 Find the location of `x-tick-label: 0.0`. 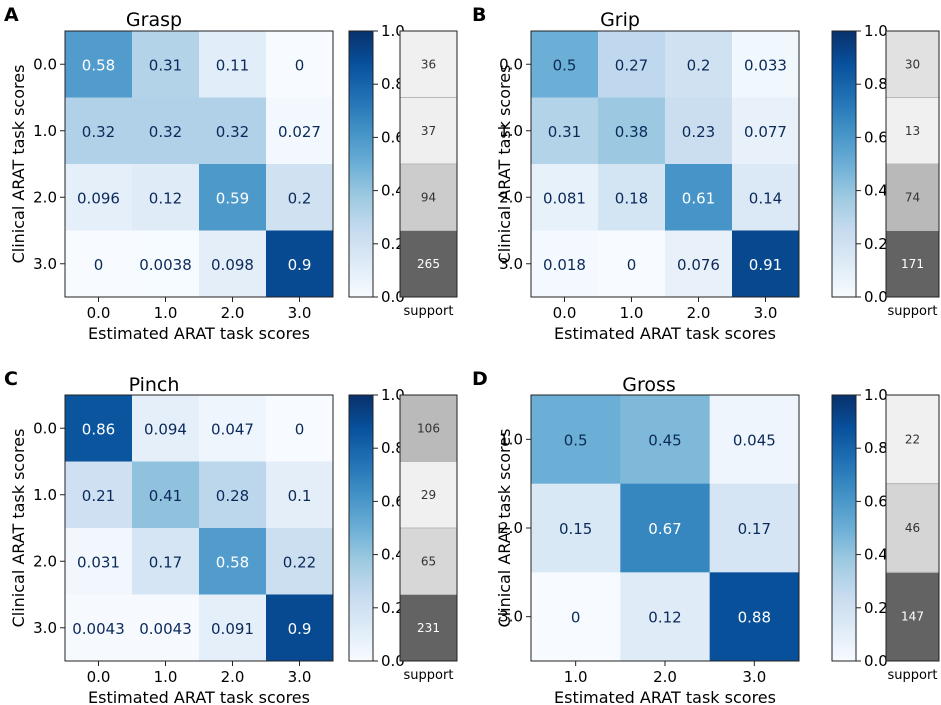

x-tick-label: 0.0 is located at coordinates (99, 677).